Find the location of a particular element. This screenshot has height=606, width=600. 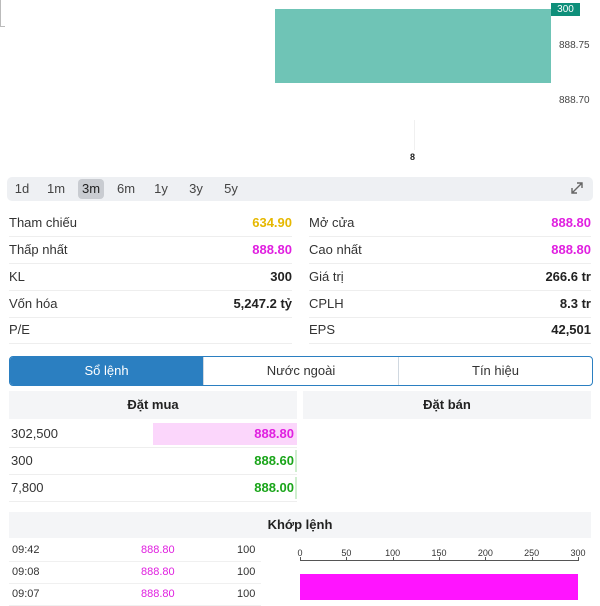

stat-label: Thấp nhất is located at coordinates (38, 249).